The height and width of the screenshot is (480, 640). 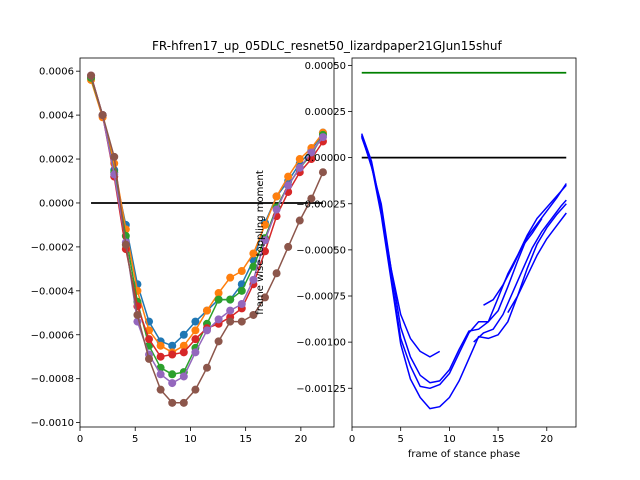 I want to click on y-tick-label-1: −0.0008, so click(x=52, y=379).